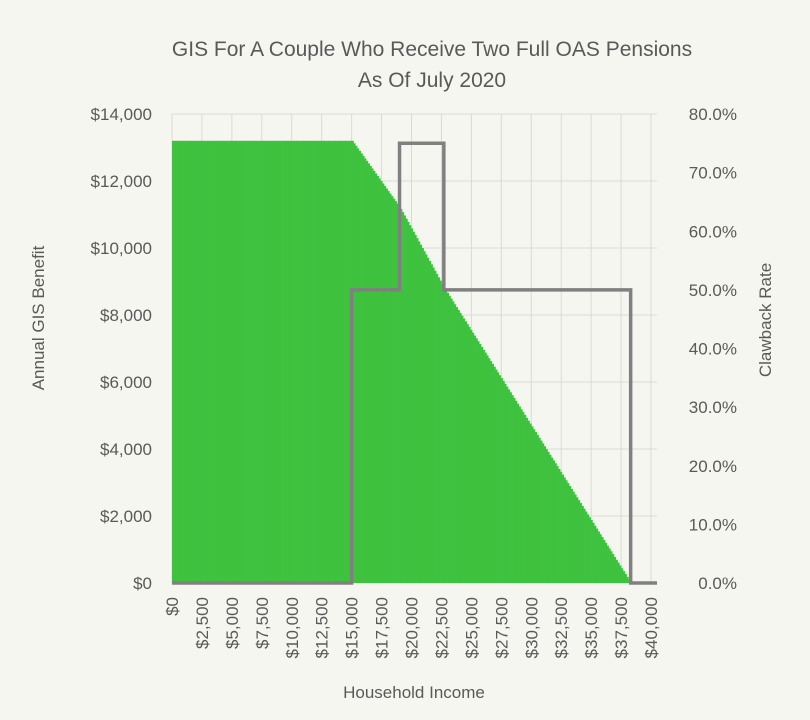 The image size is (810, 720). Describe the element at coordinates (262, 623) in the screenshot. I see `x-tick-label: $7,500` at that location.